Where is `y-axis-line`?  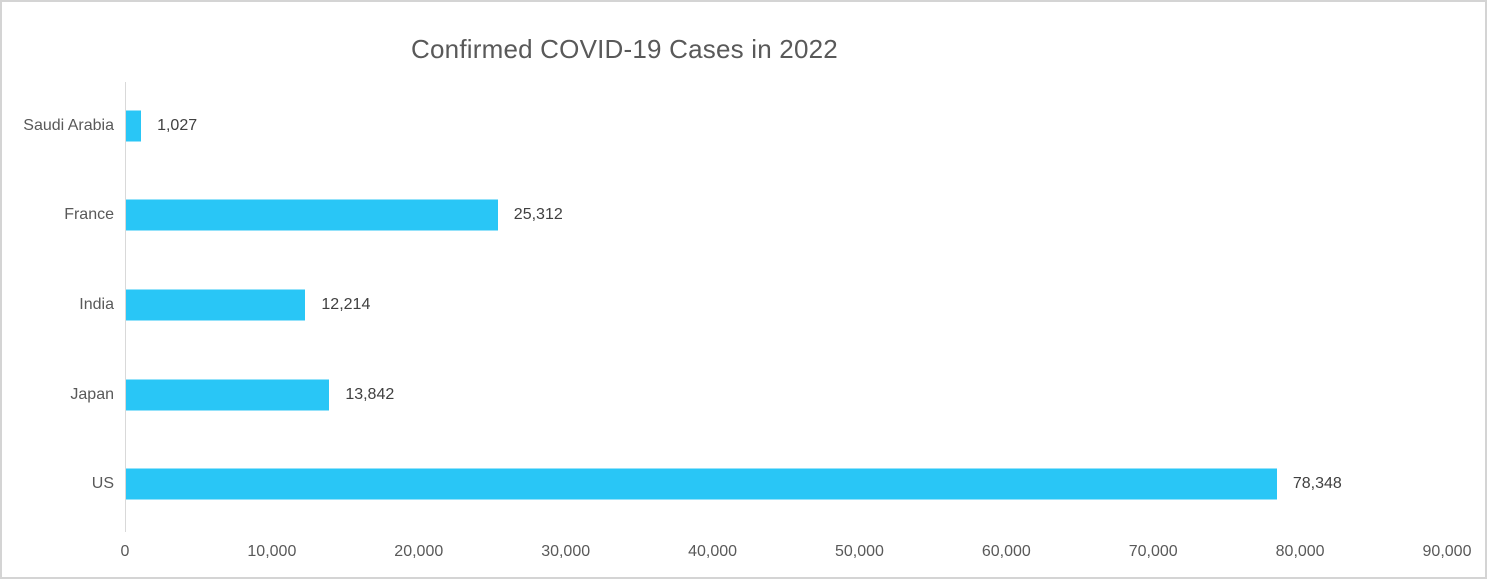 y-axis-line is located at coordinates (125, 307).